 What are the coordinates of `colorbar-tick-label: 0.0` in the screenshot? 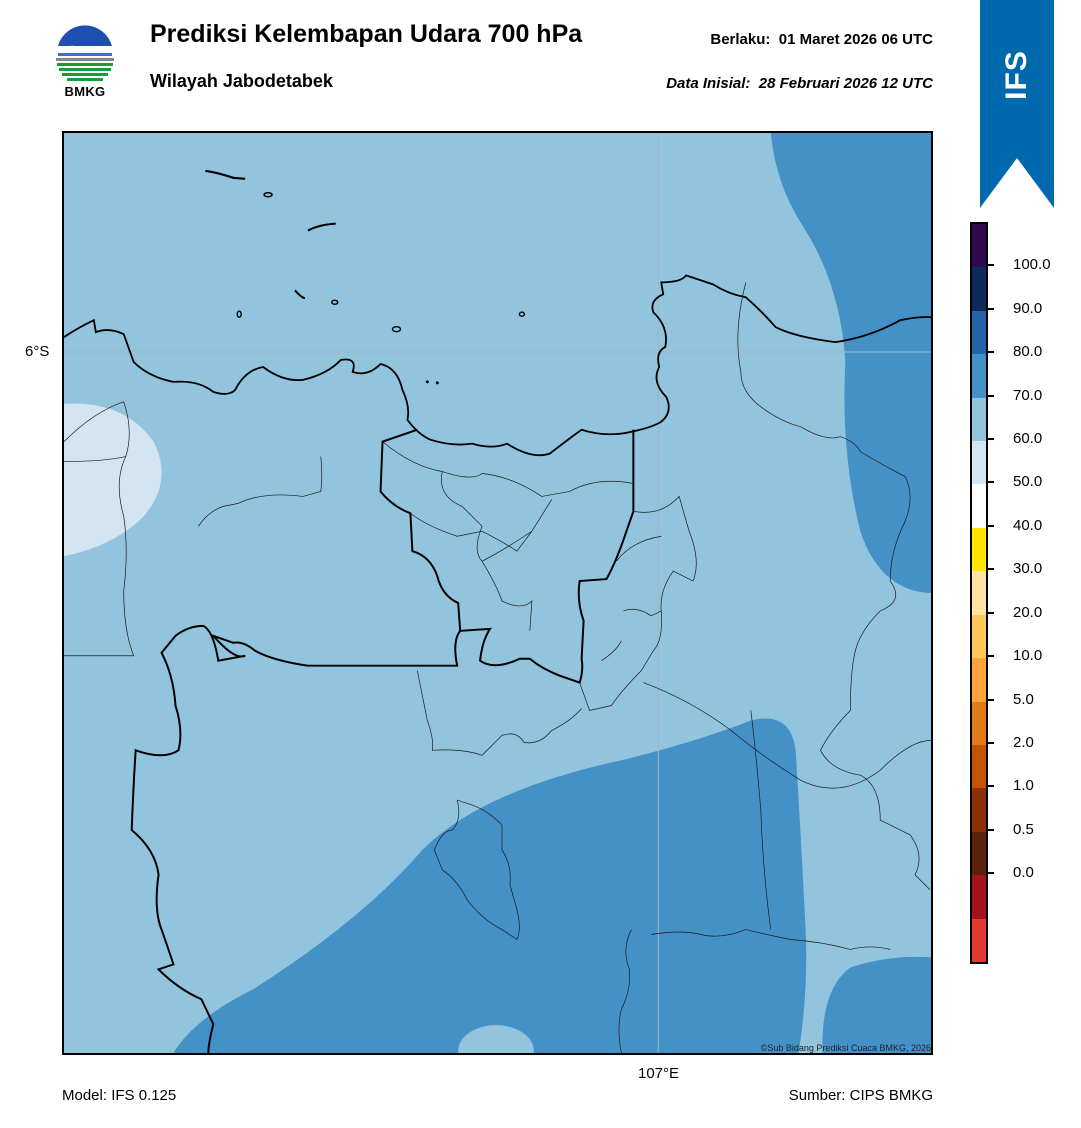 It's located at (1023, 873).